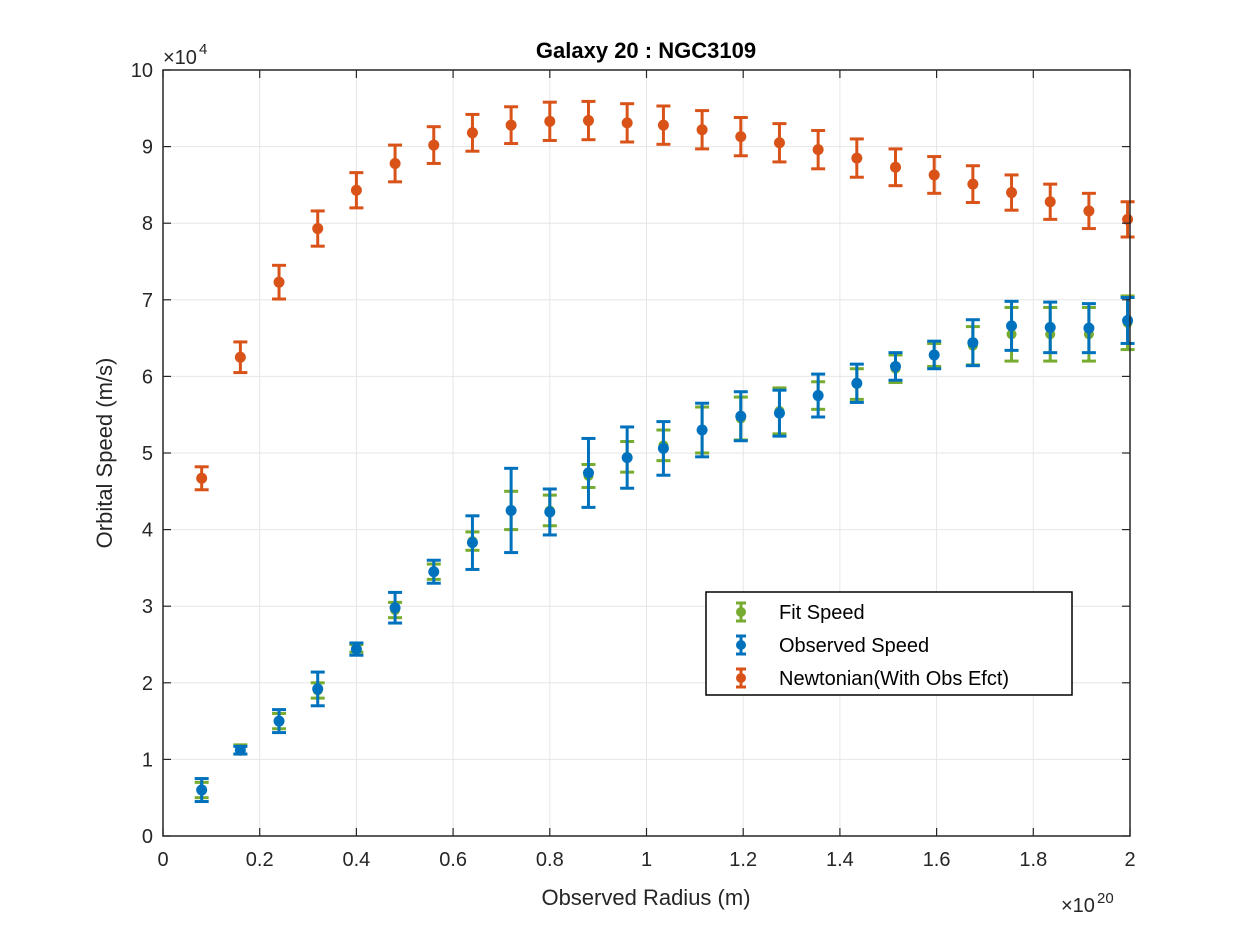  I want to click on x-tick-label: 0.8, so click(550, 860).